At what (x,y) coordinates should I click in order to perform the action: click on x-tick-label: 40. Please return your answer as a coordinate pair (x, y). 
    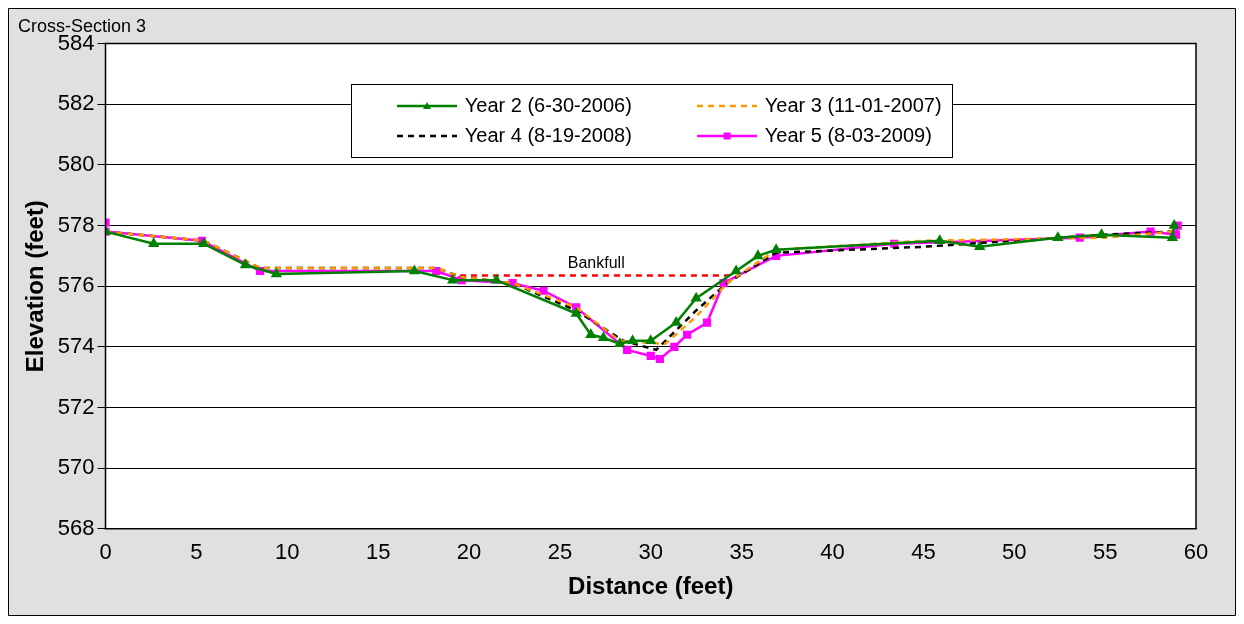
    Looking at the image, I should click on (832, 552).